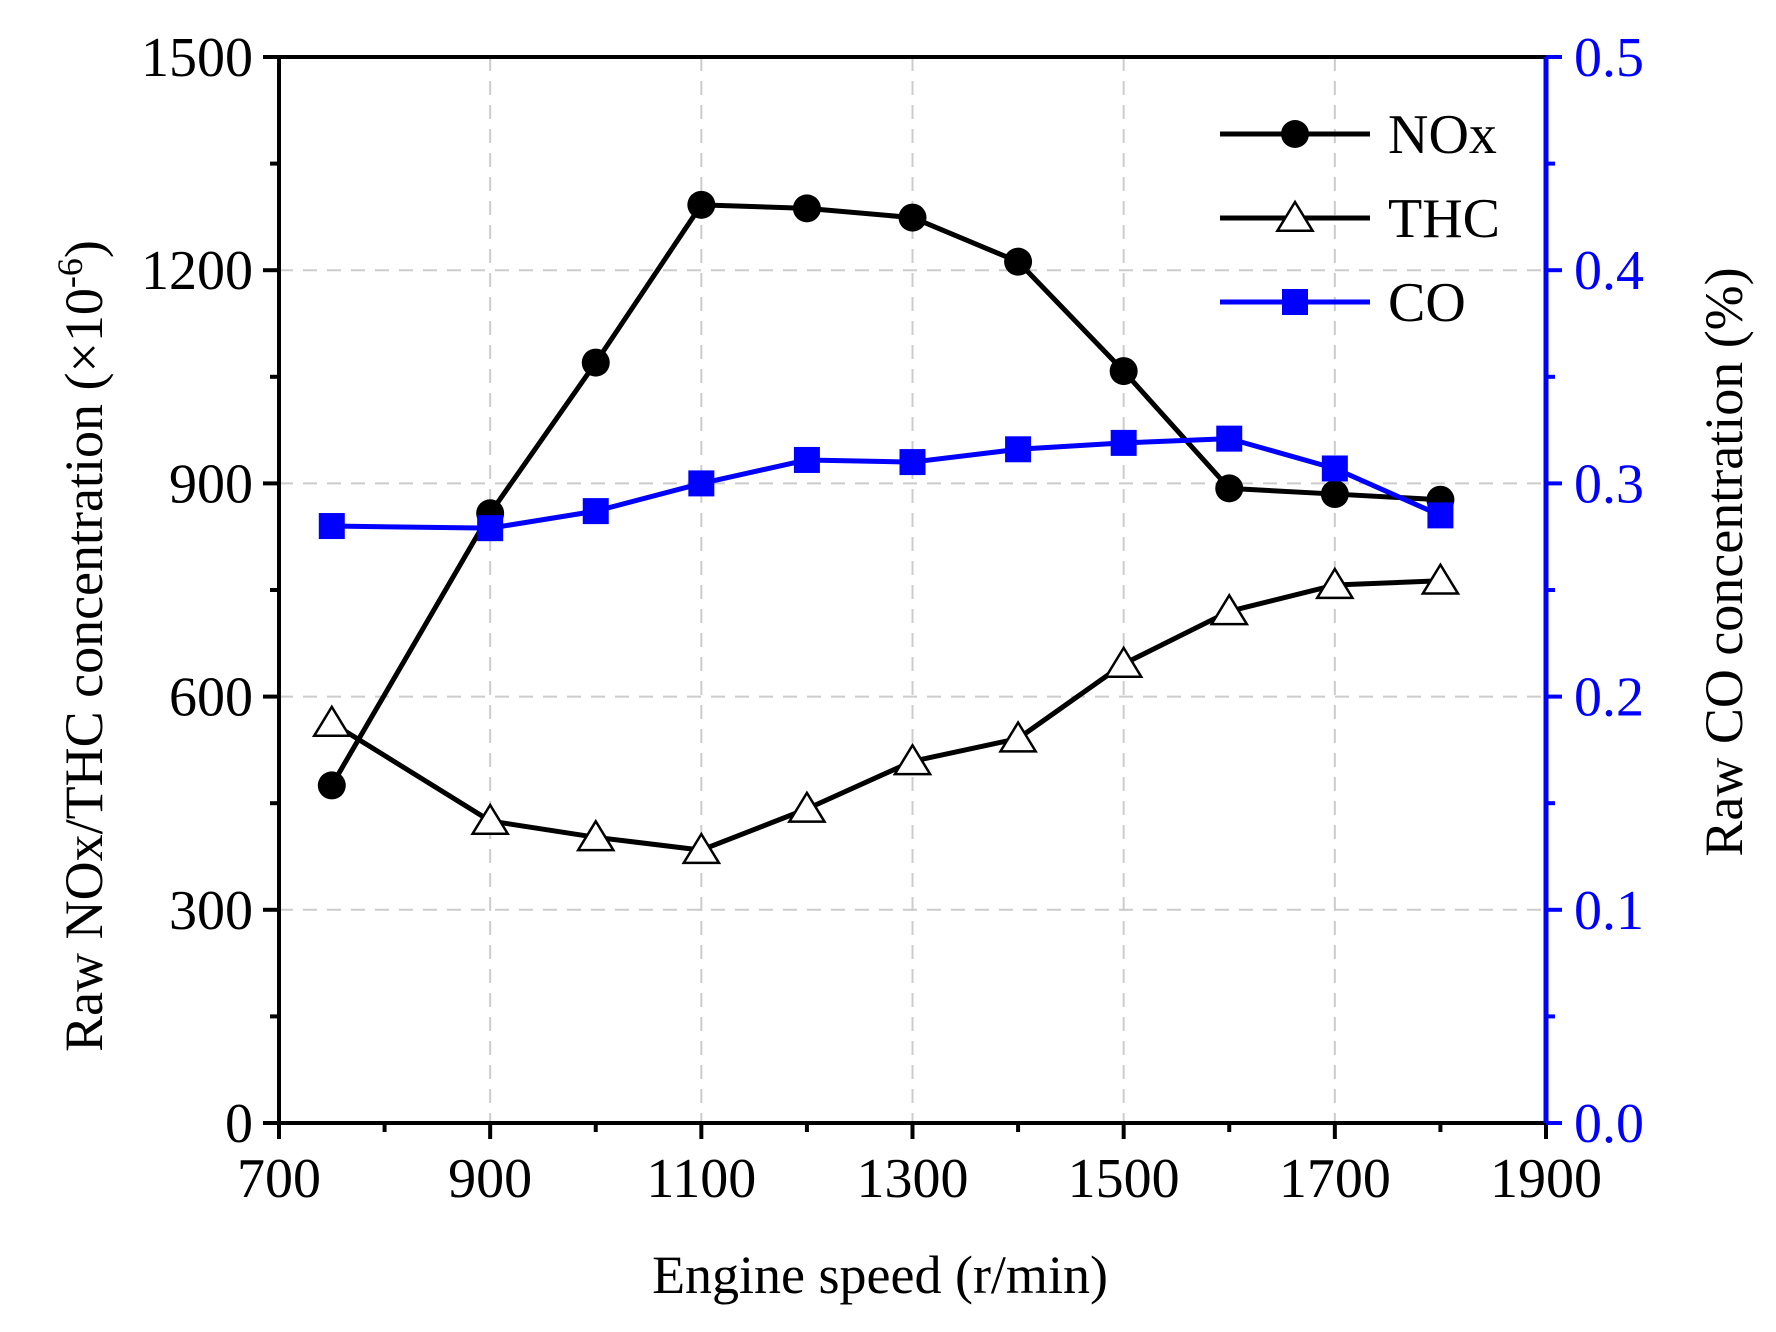 The image size is (1776, 1332). What do you see at coordinates (211, 698) in the screenshot?
I see `y-left-tick-label: 600` at bounding box center [211, 698].